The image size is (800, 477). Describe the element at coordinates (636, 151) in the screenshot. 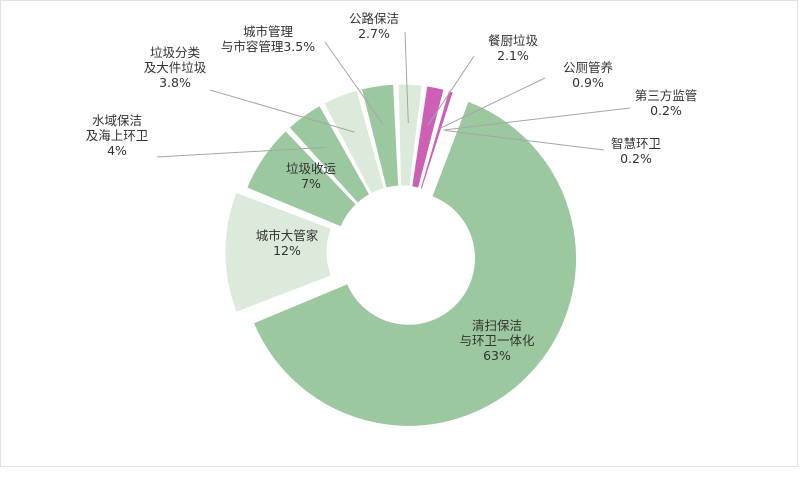

I see `slice-label-10: 智慧环卫 0.2%` at that location.